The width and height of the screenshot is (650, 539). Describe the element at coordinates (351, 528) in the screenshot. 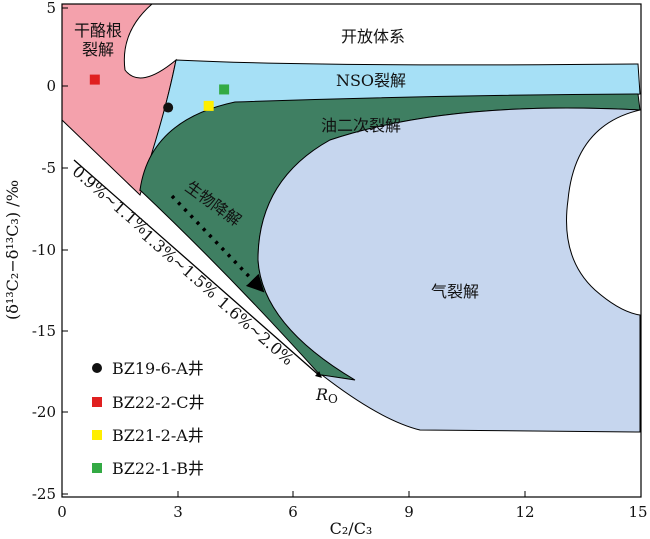

I see `x-axis-title: C₂/C₃` at that location.